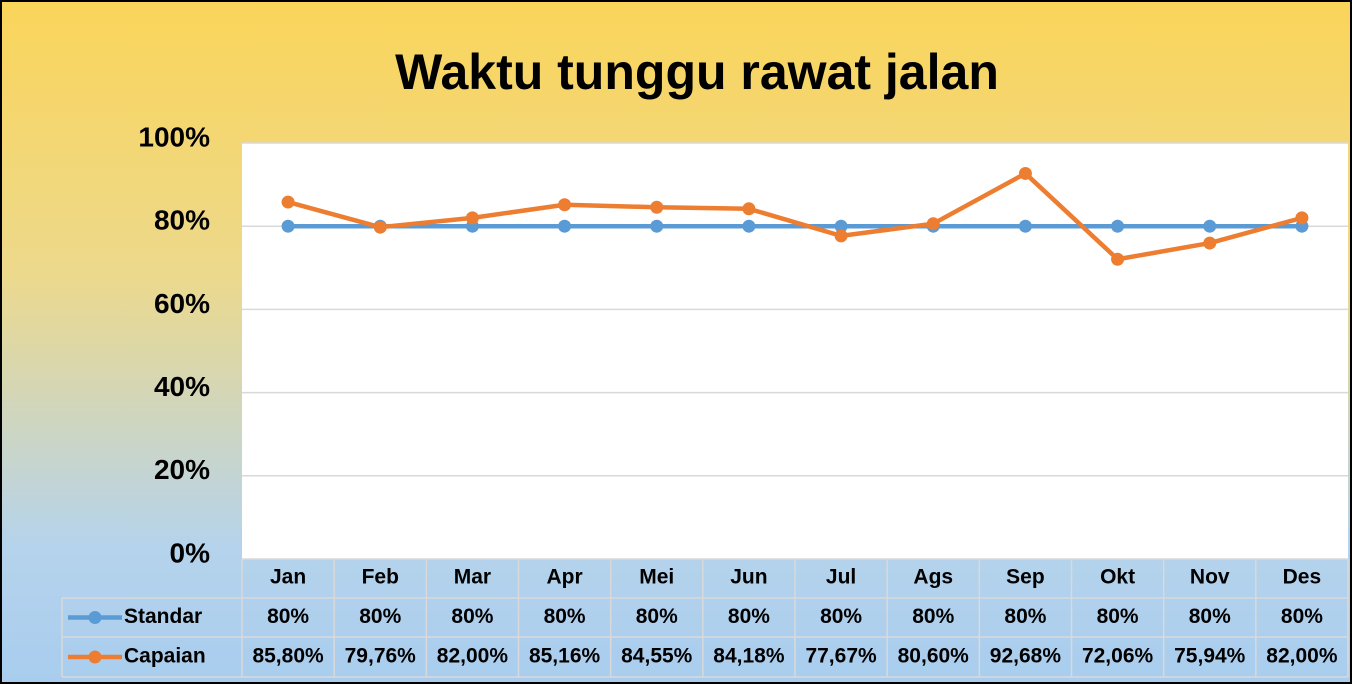 This screenshot has height=684, width=1352. Describe the element at coordinates (933, 577) in the screenshot. I see `x-tick-label: Ags` at that location.